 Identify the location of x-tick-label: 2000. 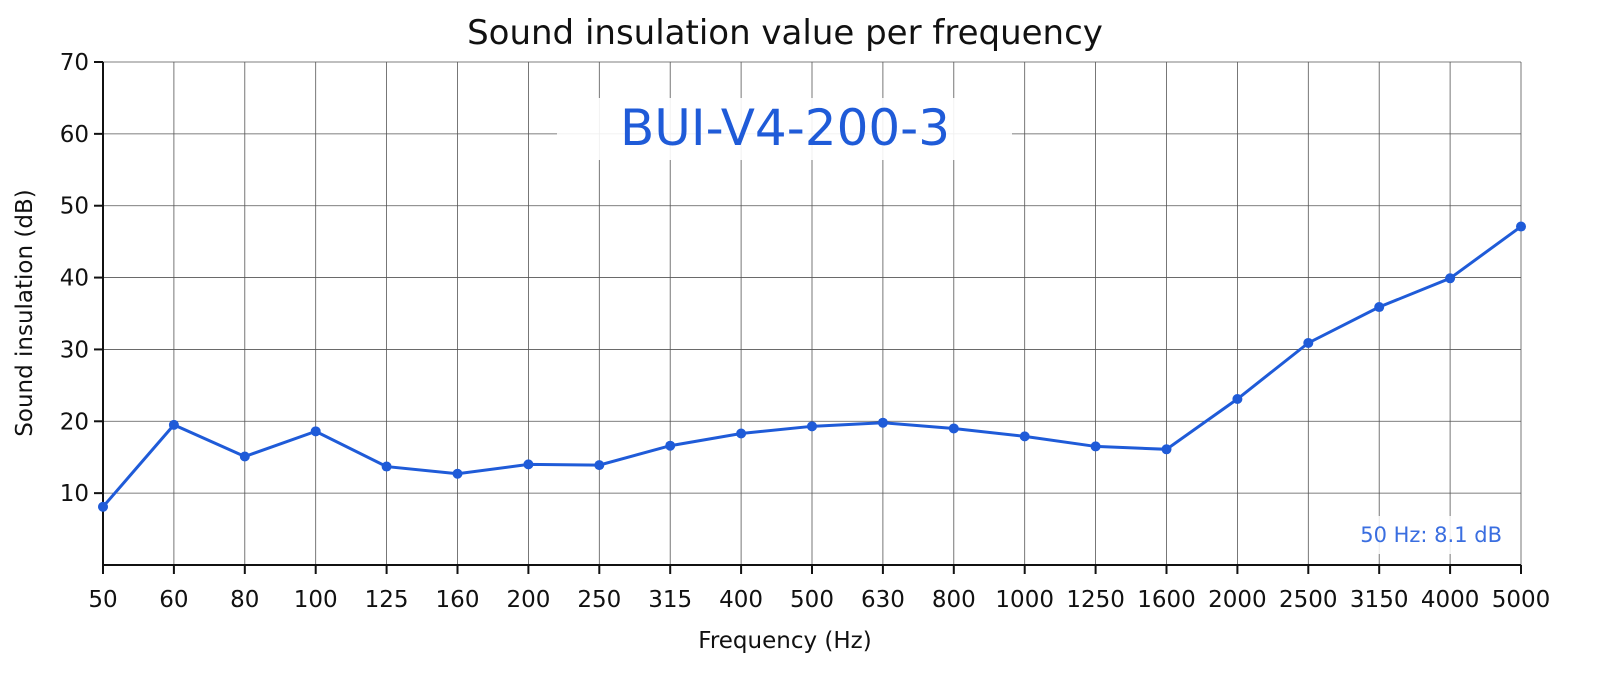
(1237, 600).